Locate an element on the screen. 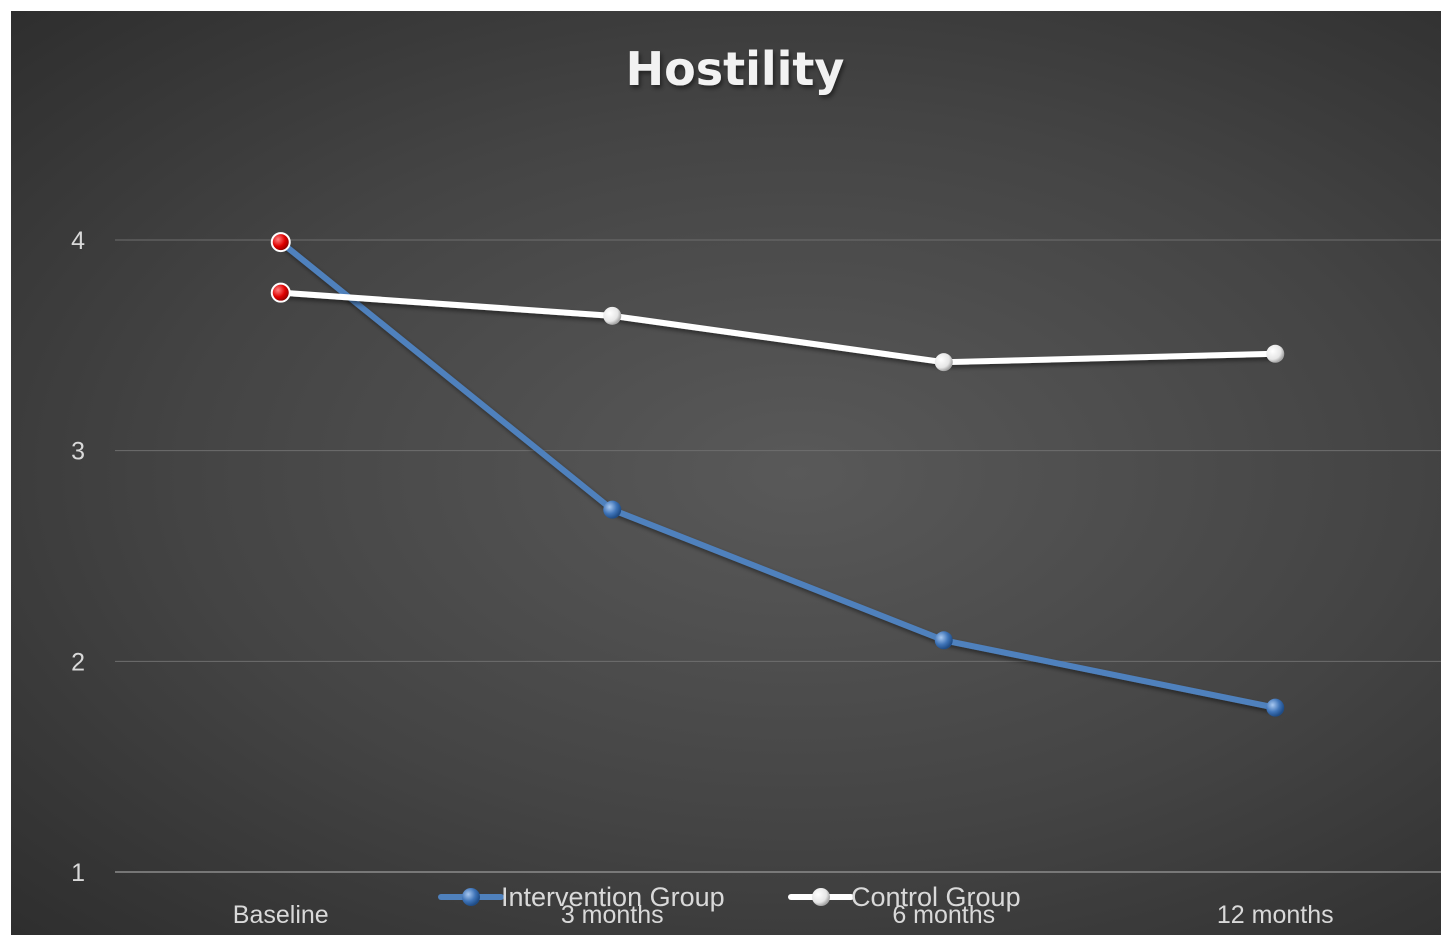 The image size is (1441, 935). x-tick-label: 6 months is located at coordinates (943, 915).